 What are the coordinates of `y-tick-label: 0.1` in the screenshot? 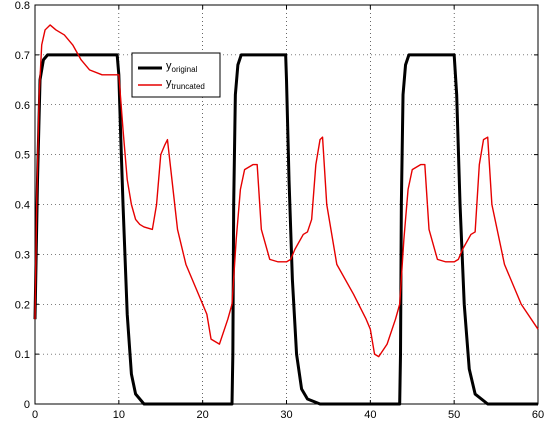 It's located at (22, 355).